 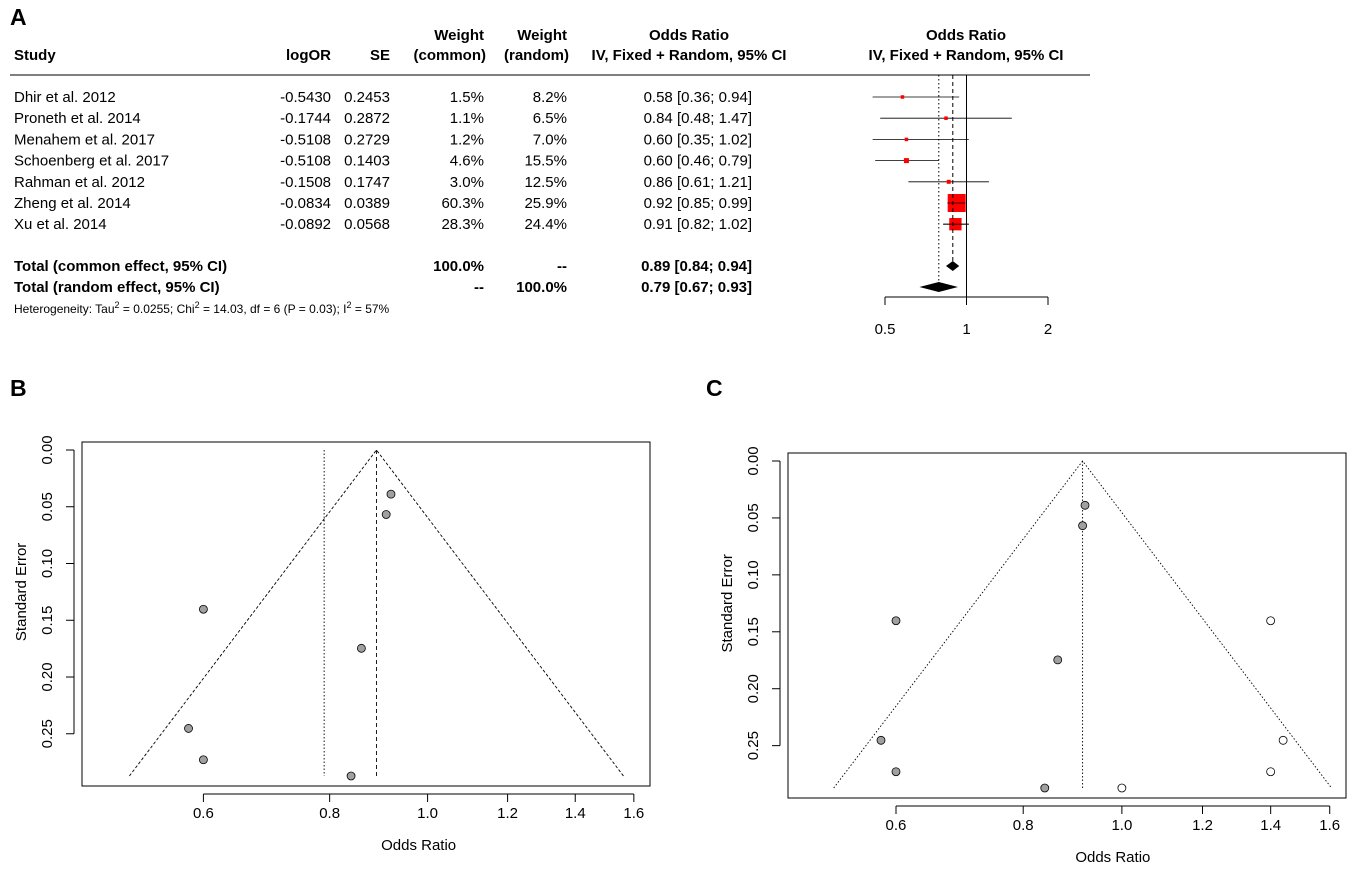 What do you see at coordinates (562, 266) in the screenshot?
I see `cell-weight-random: --` at bounding box center [562, 266].